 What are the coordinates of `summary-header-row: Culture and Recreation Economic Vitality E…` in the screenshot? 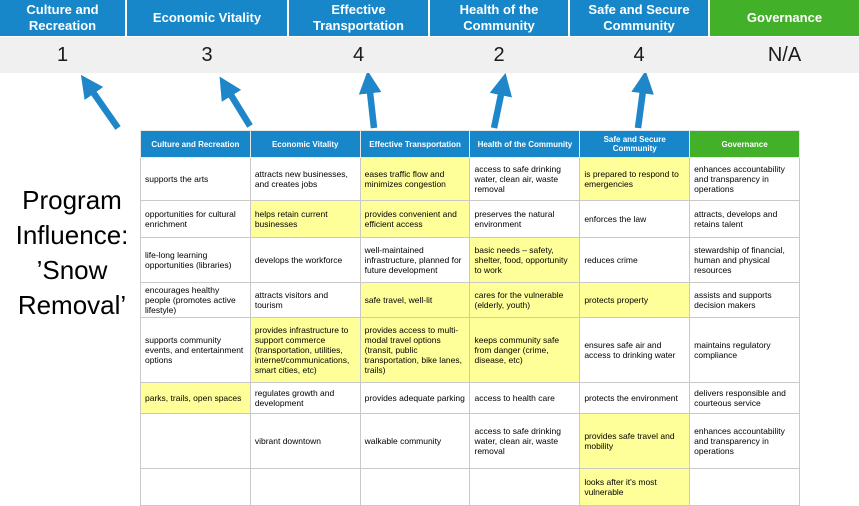 It's located at (429, 18).